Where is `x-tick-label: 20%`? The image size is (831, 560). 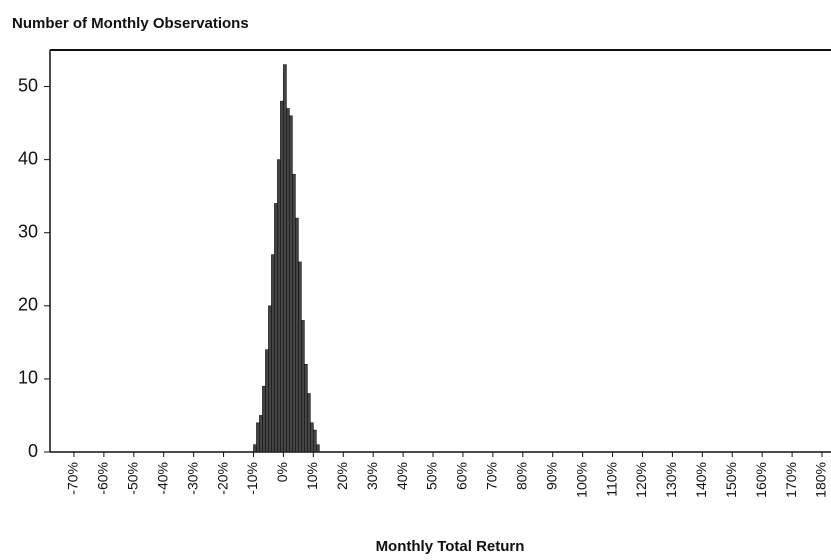
x-tick-label: 20% is located at coordinates (342, 476).